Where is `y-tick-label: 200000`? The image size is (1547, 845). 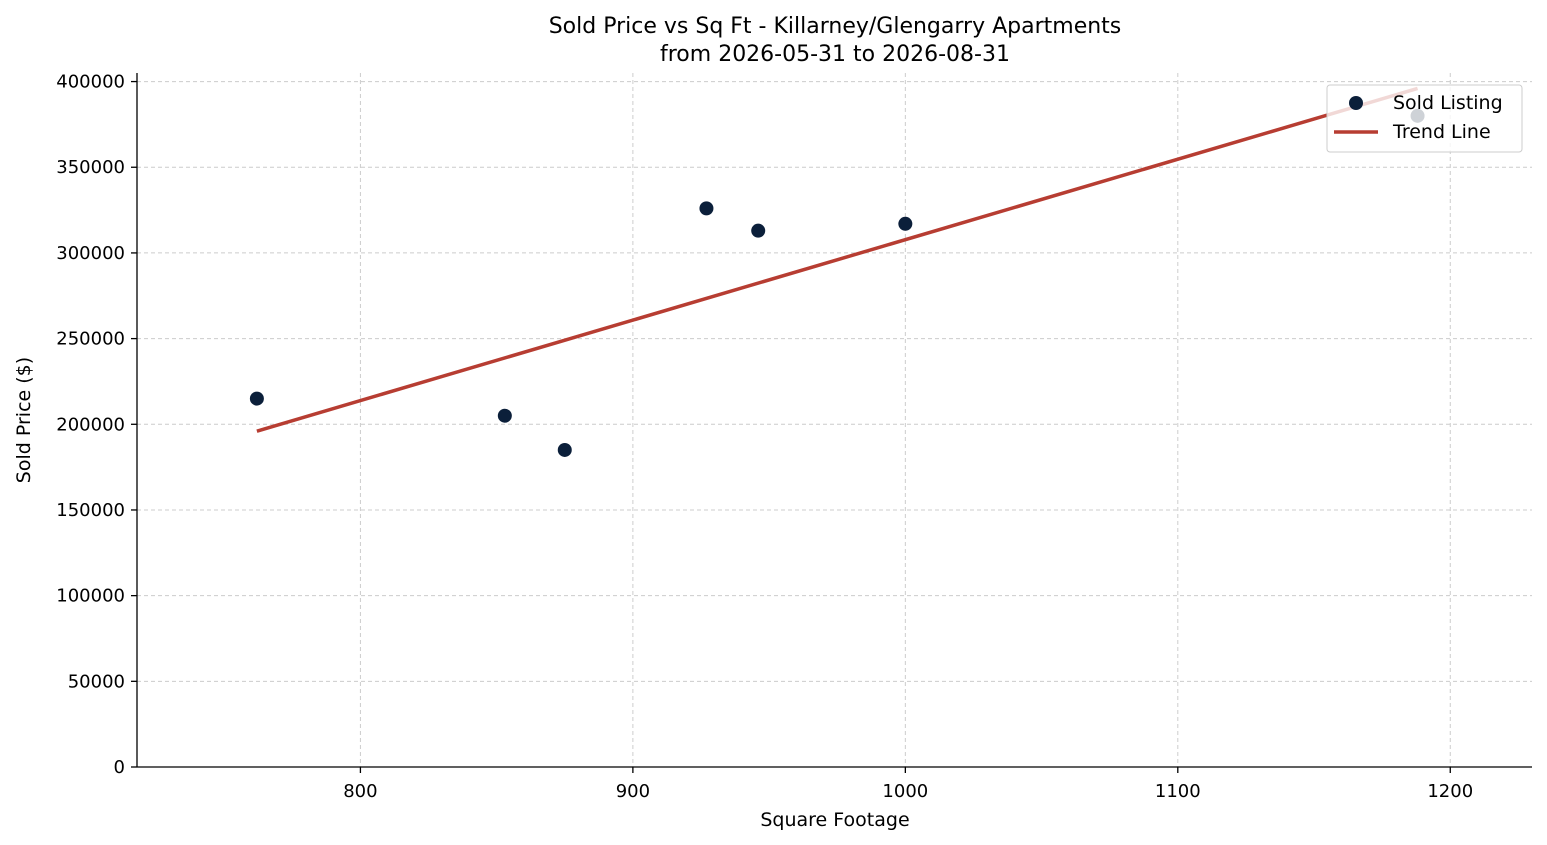 y-tick-label: 200000 is located at coordinates (90, 424).